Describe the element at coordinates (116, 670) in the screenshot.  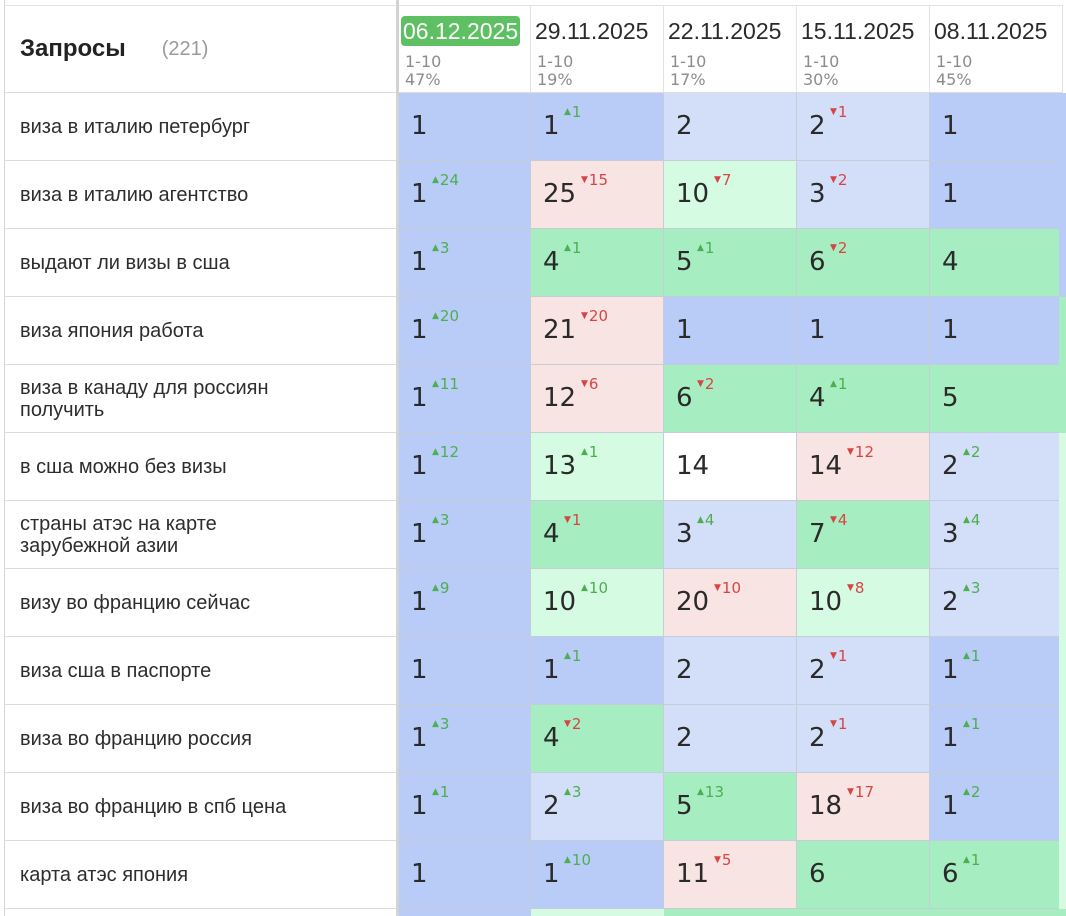
I see `query-label: виза сша в паспорте` at that location.